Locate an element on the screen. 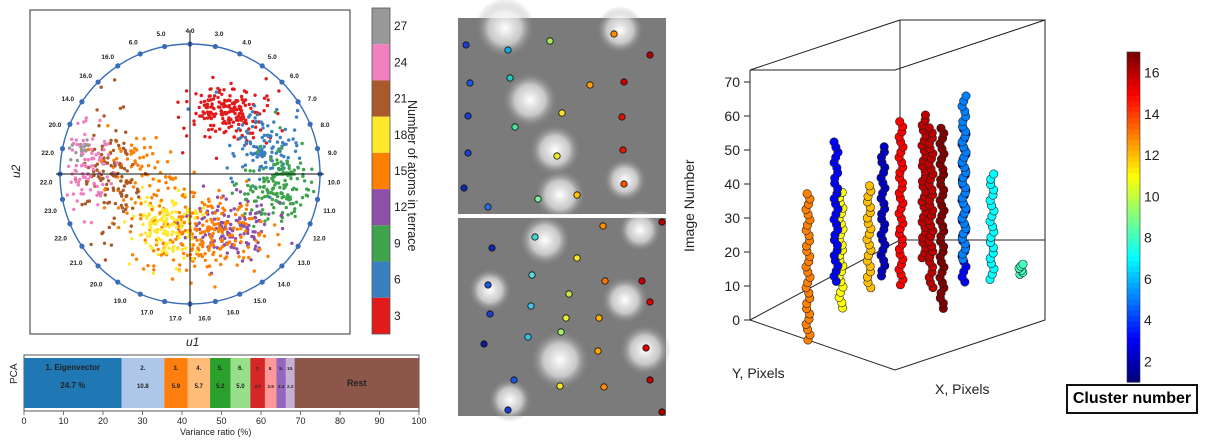 The image size is (1224, 440). pca-segment-value: 2.4 is located at coordinates (281, 386).